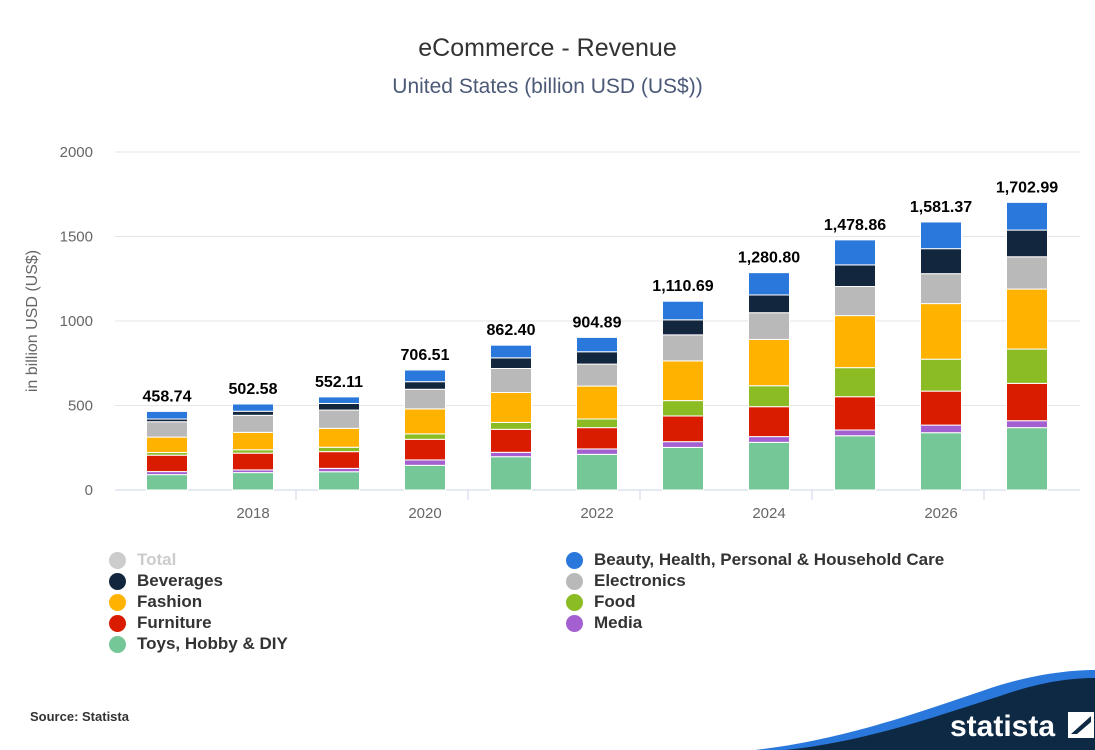 The height and width of the screenshot is (750, 1095). I want to click on legend-item: Food, so click(601, 602).